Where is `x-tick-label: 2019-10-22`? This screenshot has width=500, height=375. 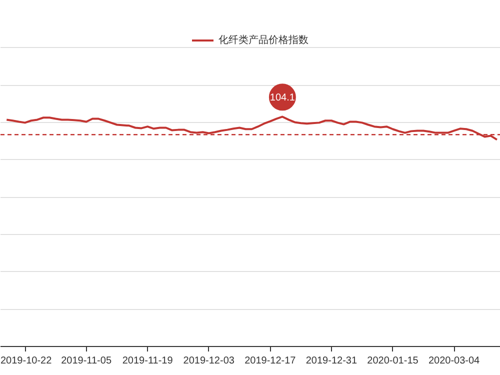
x-tick-label: 2019-10-22 is located at coordinates (26, 361).